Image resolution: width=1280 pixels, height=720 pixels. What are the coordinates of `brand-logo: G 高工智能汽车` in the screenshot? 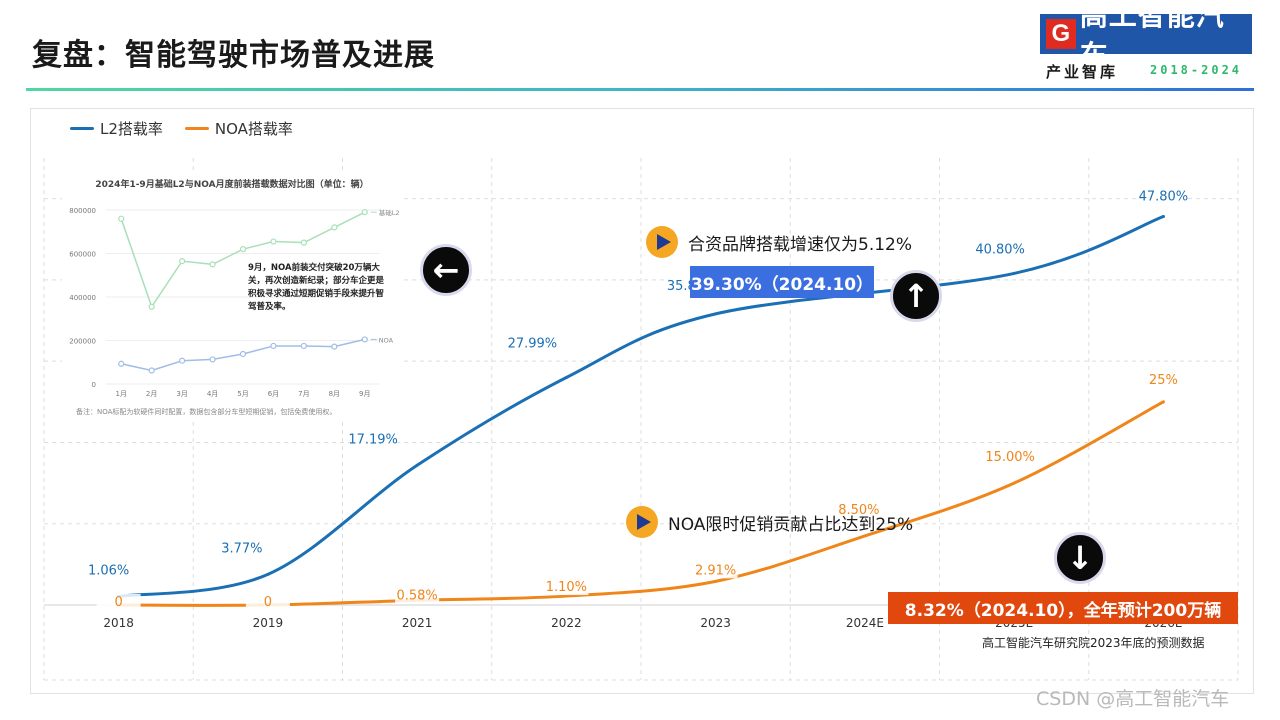 It's located at (1146, 36).